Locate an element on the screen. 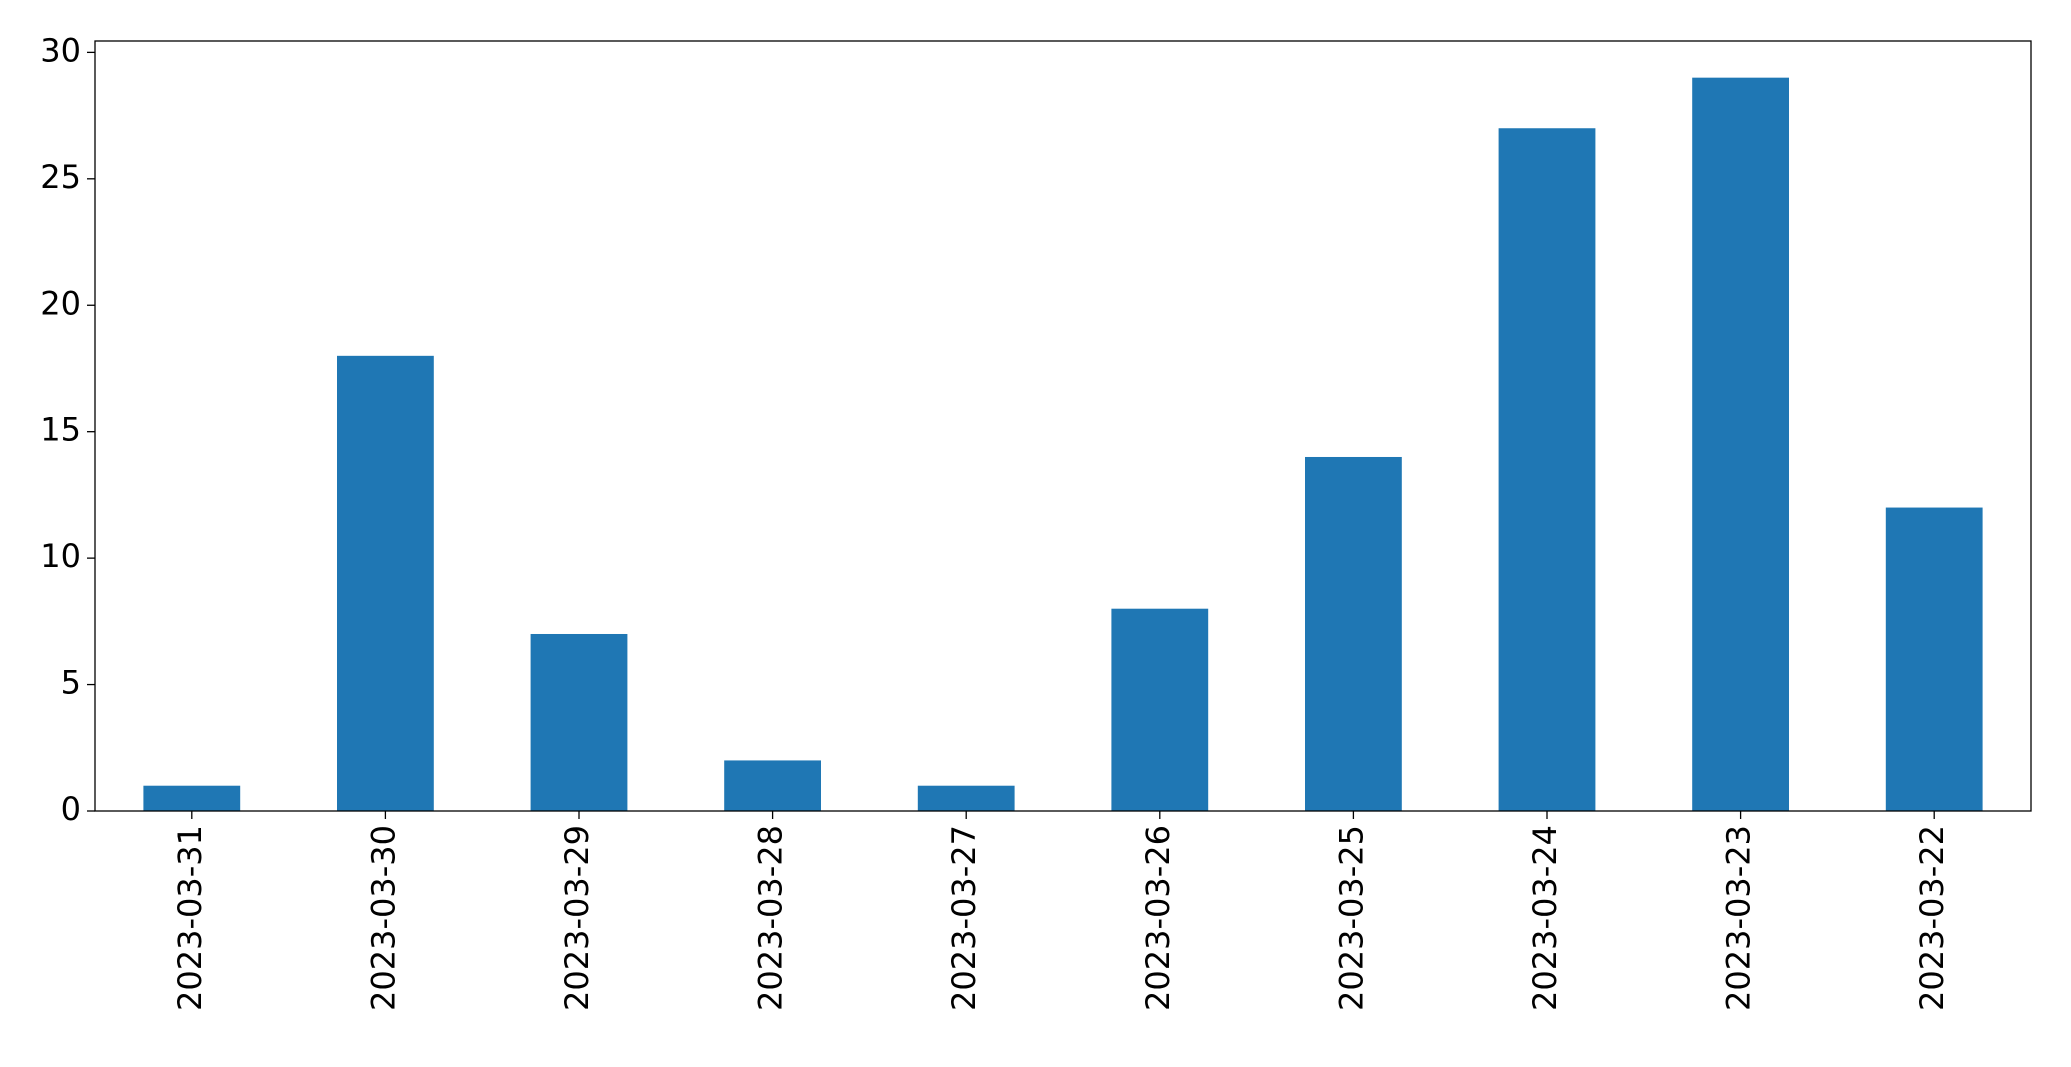 This screenshot has width=2071, height=1067. y-tick-label: 25 is located at coordinates (60, 177).